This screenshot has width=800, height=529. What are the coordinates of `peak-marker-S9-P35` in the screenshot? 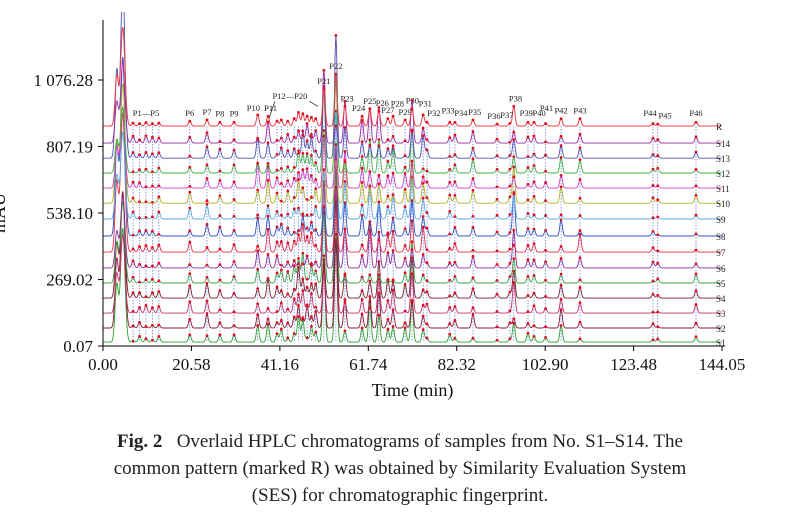 It's located at (473, 216).